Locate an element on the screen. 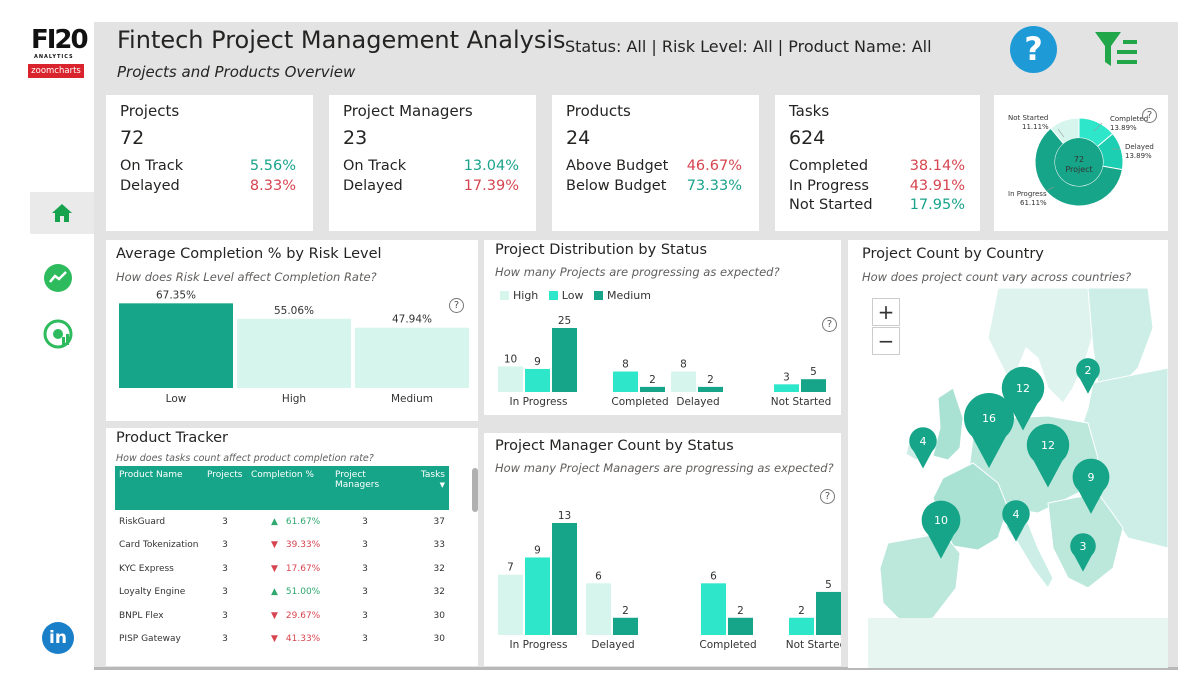 The width and height of the screenshot is (1200, 694). zoom-out-button: − is located at coordinates (886, 341).